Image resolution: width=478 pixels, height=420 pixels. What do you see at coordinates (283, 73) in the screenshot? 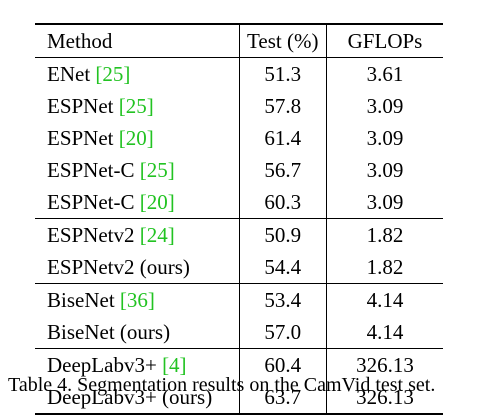
I see `cell-test: 51.3` at bounding box center [283, 73].